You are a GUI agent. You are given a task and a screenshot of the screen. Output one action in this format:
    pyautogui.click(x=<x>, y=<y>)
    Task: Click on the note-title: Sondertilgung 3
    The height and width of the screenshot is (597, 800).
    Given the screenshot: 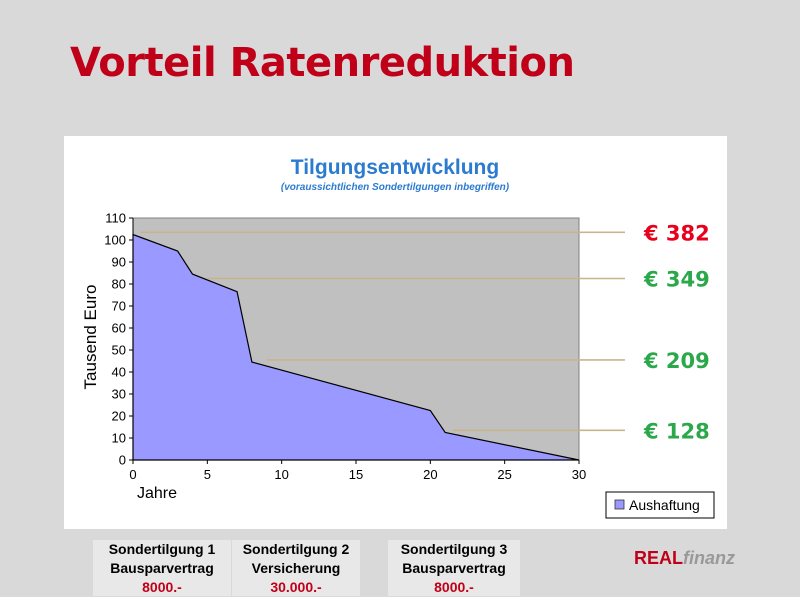 What is the action you would take?
    pyautogui.click(x=454, y=549)
    